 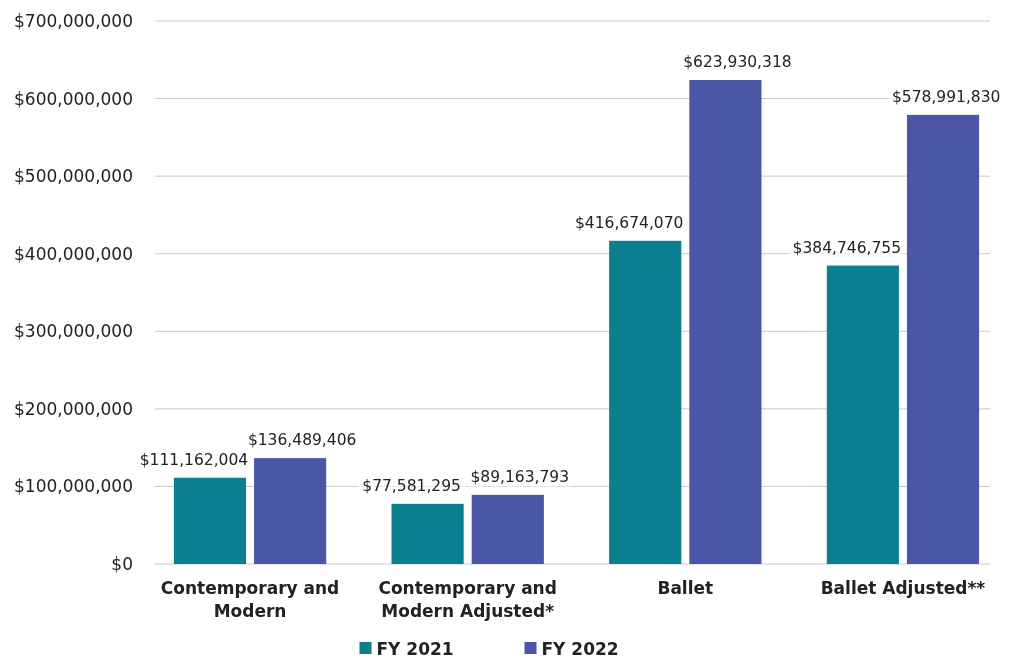 What do you see at coordinates (73, 408) in the screenshot?
I see `y-tick-label: $200,000,000` at bounding box center [73, 408].